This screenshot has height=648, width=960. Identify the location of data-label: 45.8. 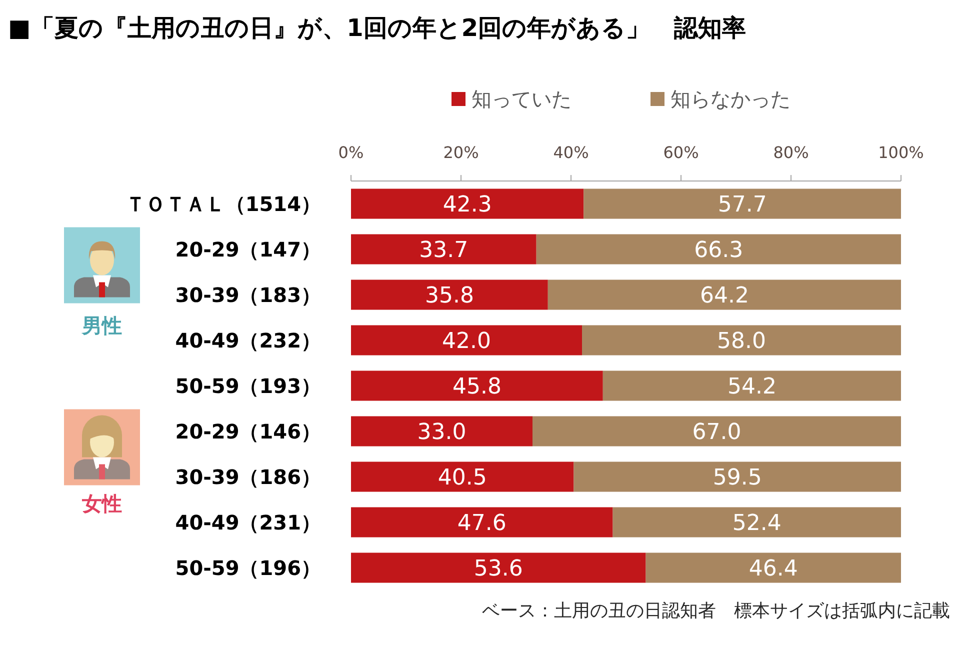
(477, 387).